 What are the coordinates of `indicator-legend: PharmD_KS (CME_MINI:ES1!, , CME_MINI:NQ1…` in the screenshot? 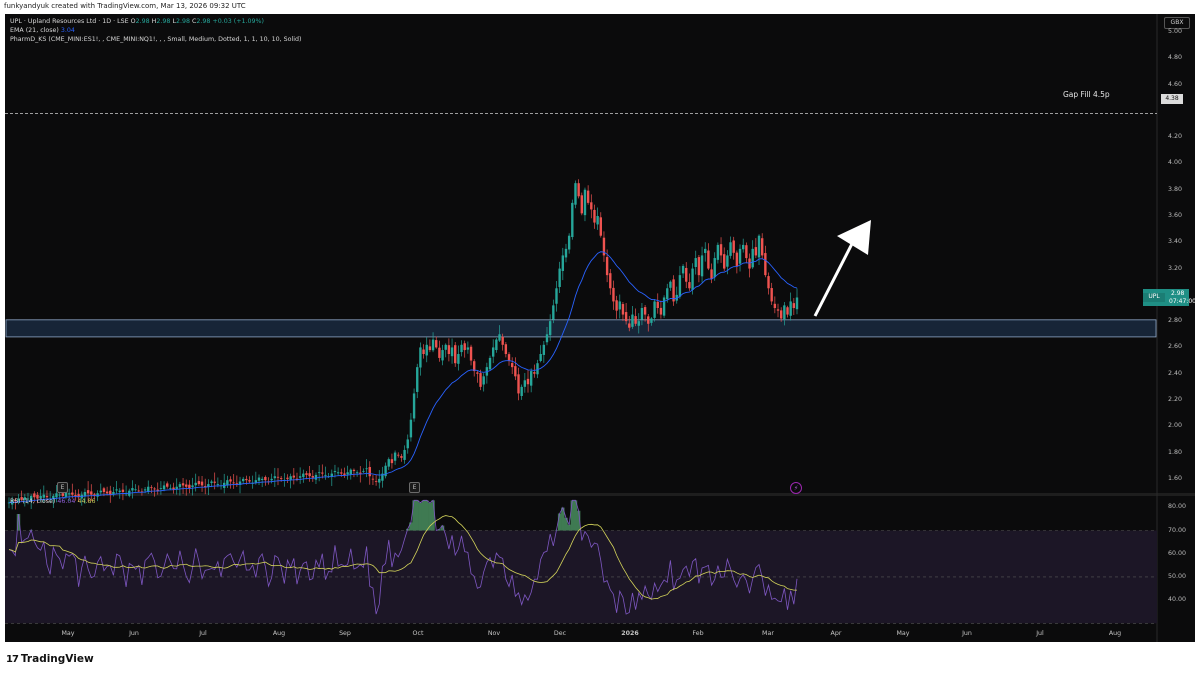 It's located at (156, 39).